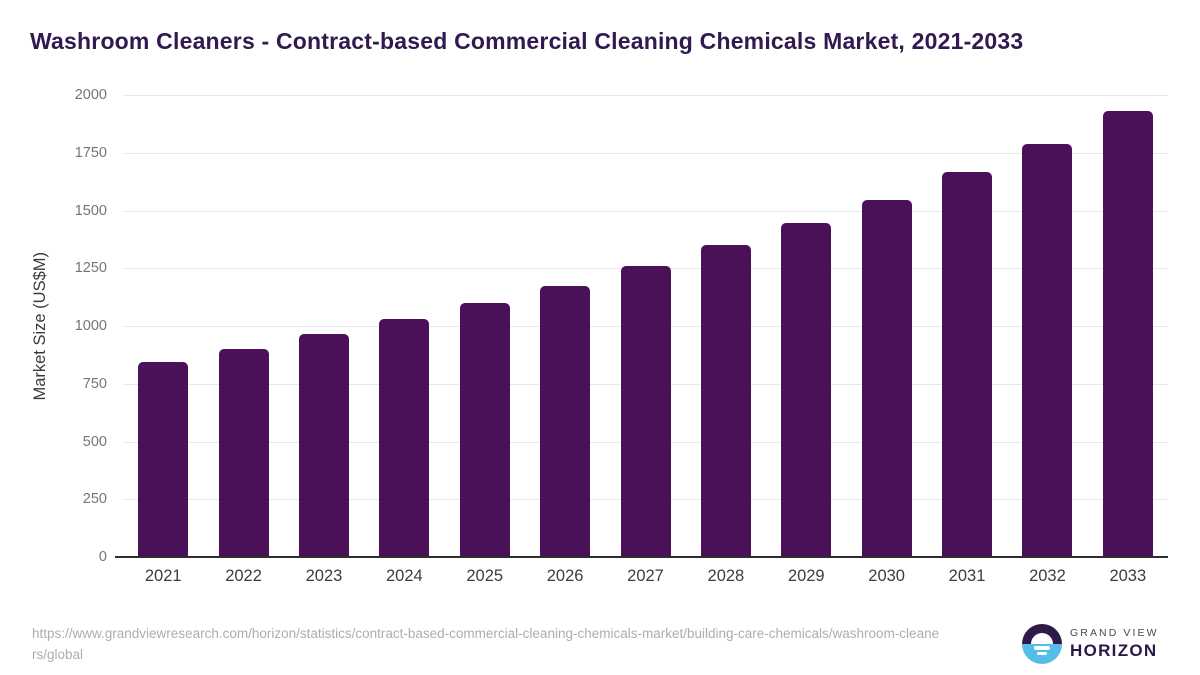 This screenshot has height=675, width=1200. What do you see at coordinates (645, 411) in the screenshot?
I see `bar-2027` at bounding box center [645, 411].